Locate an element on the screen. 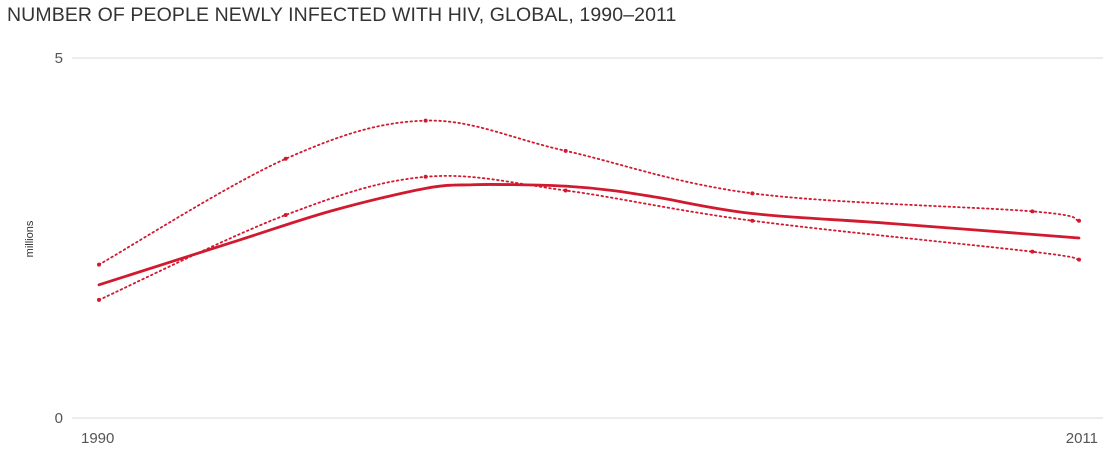 The height and width of the screenshot is (452, 1117). y-tick-label-5: 5 is located at coordinates (59, 58).